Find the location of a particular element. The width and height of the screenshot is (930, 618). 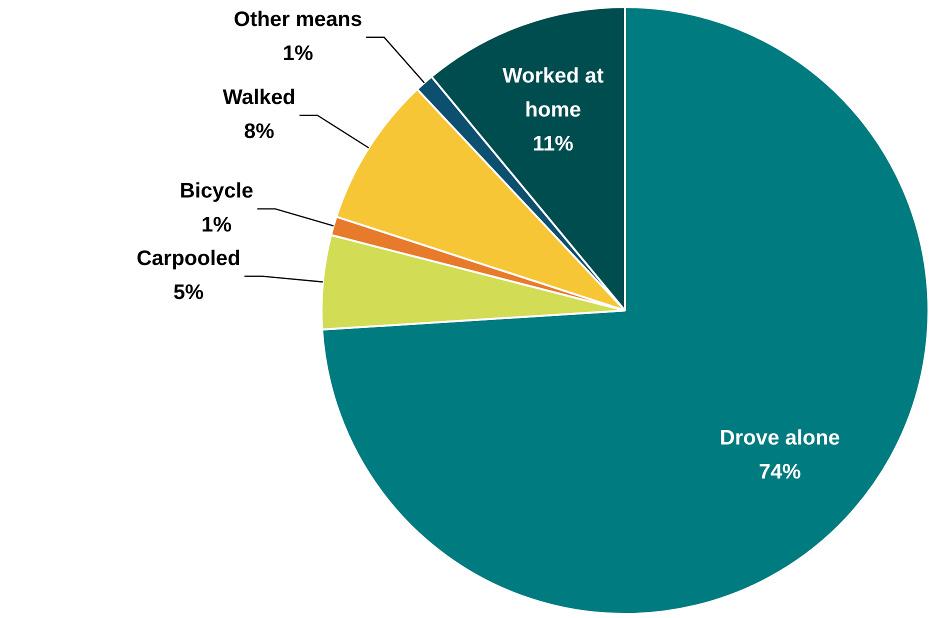

data-label: 11% is located at coordinates (553, 144).